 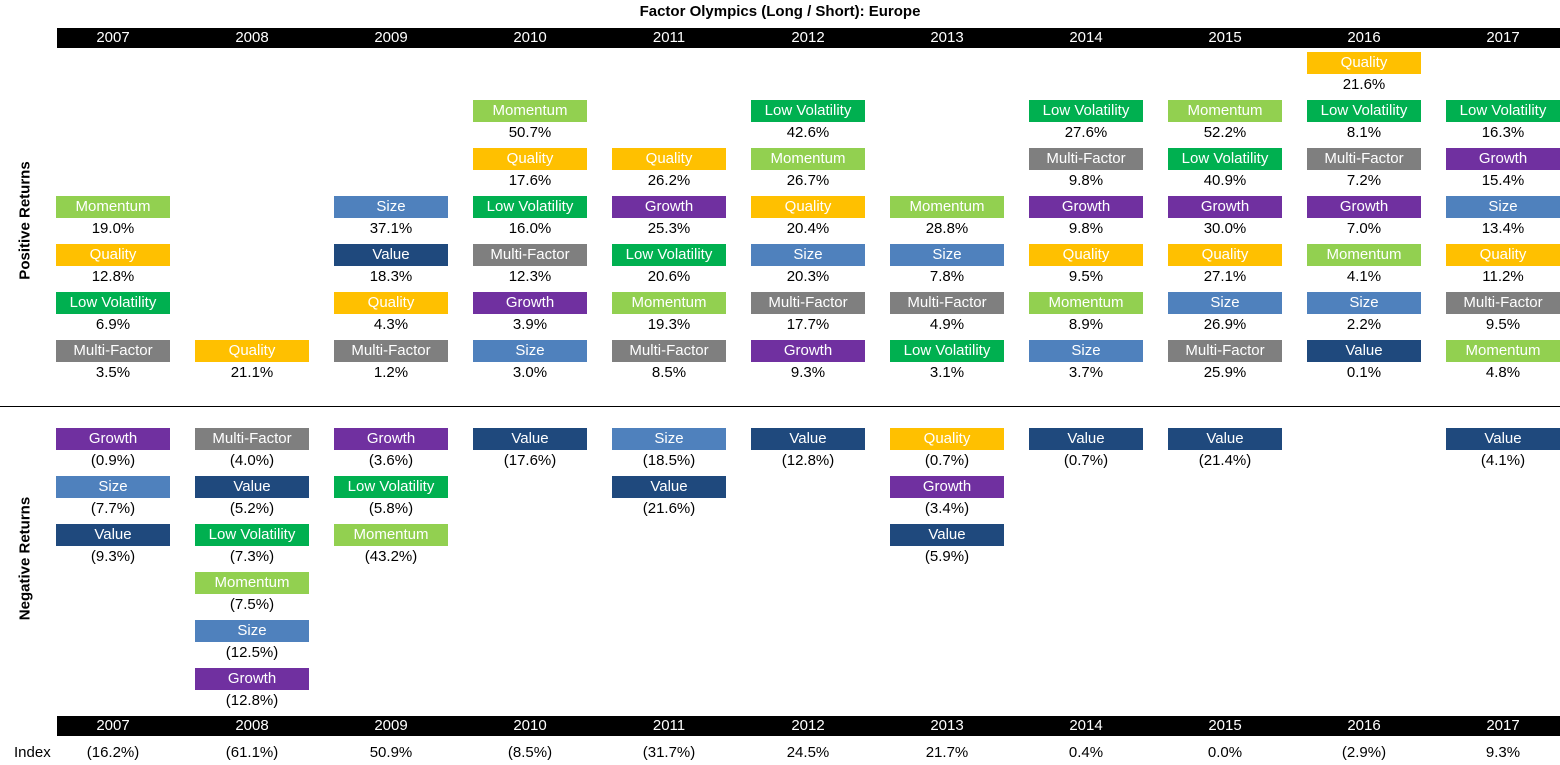 I want to click on factor-cell-multi-factor: Multi-Factor (4.0%), so click(x=252, y=450).